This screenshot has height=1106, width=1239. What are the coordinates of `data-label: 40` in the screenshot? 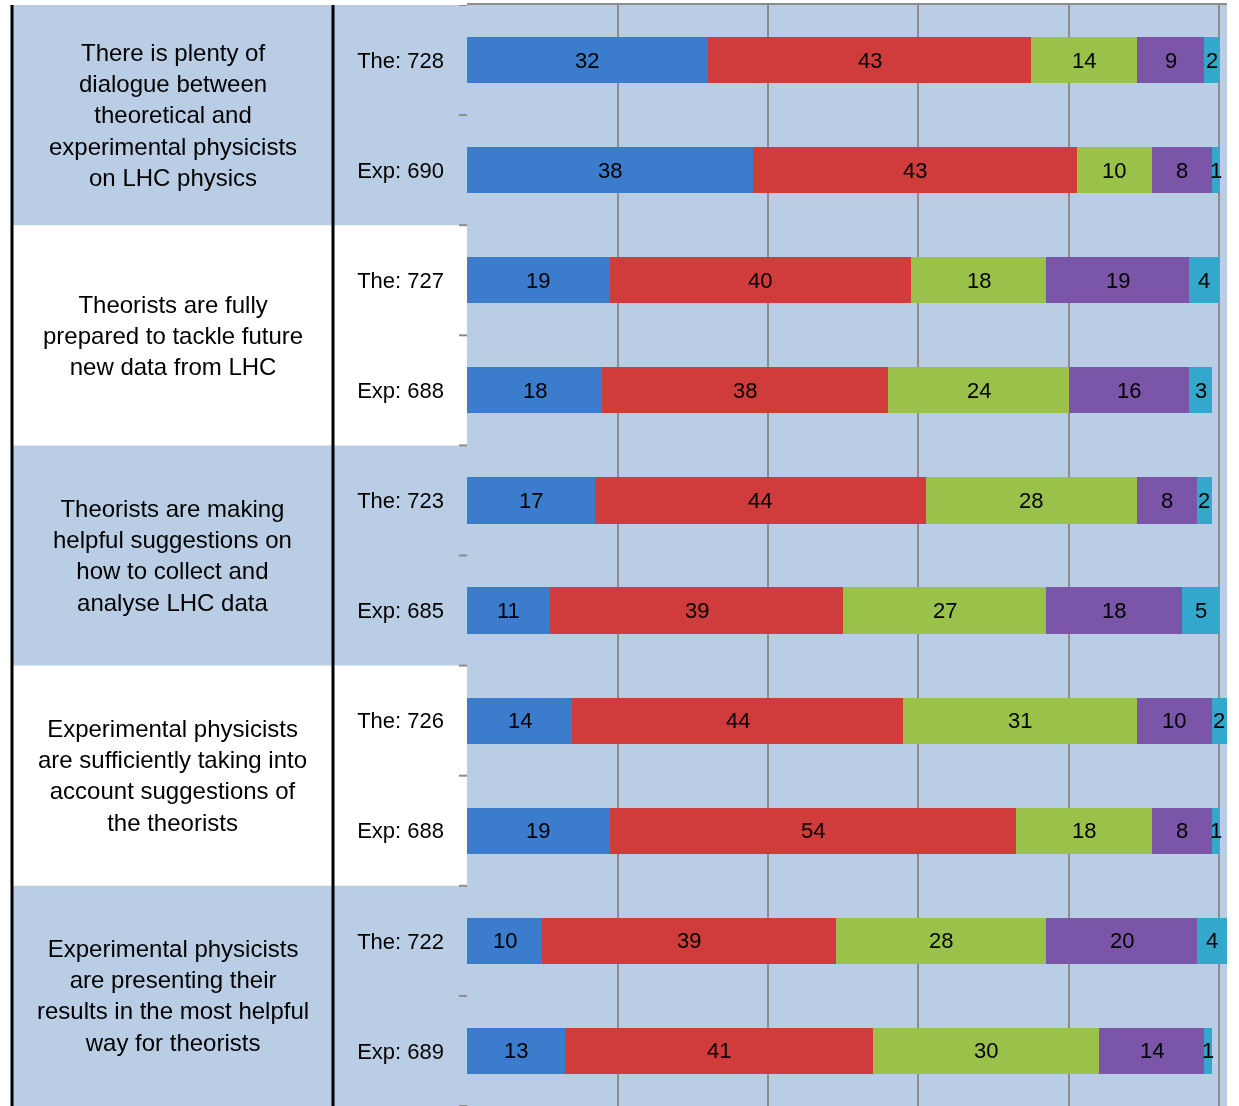 It's located at (760, 280).